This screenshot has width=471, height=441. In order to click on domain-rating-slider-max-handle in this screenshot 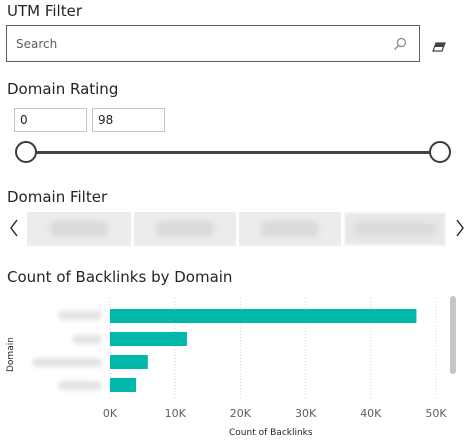, I will do `click(440, 152)`.